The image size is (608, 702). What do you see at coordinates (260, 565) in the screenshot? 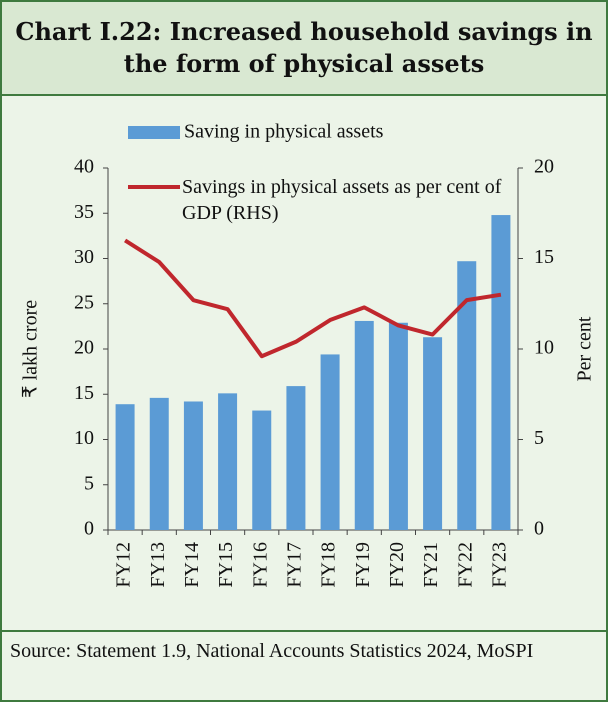
I see `x-tick-label: FY16` at bounding box center [260, 565].